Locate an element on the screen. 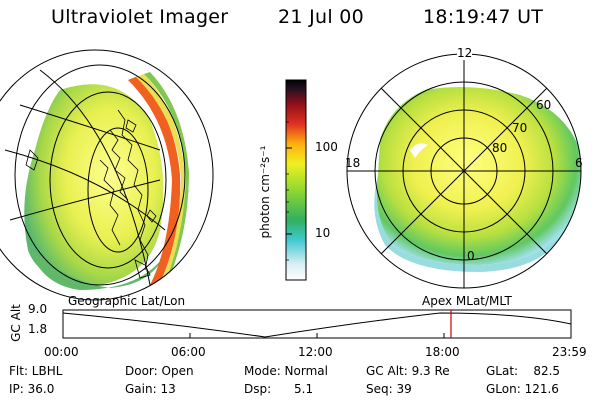 The width and height of the screenshot is (600, 400). seq-value: Seq: 39 is located at coordinates (389, 389).